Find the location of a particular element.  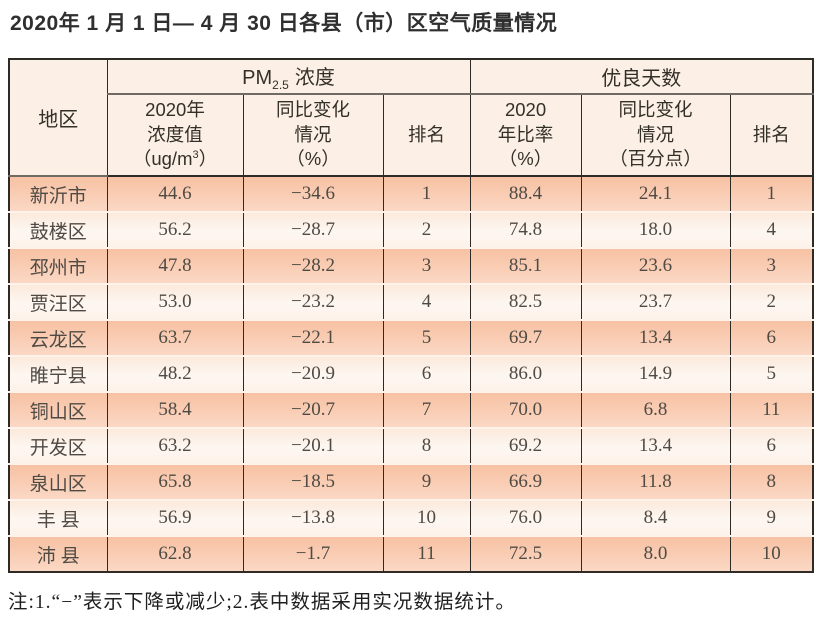

pm-change-cell: −28.2 is located at coordinates (313, 265).